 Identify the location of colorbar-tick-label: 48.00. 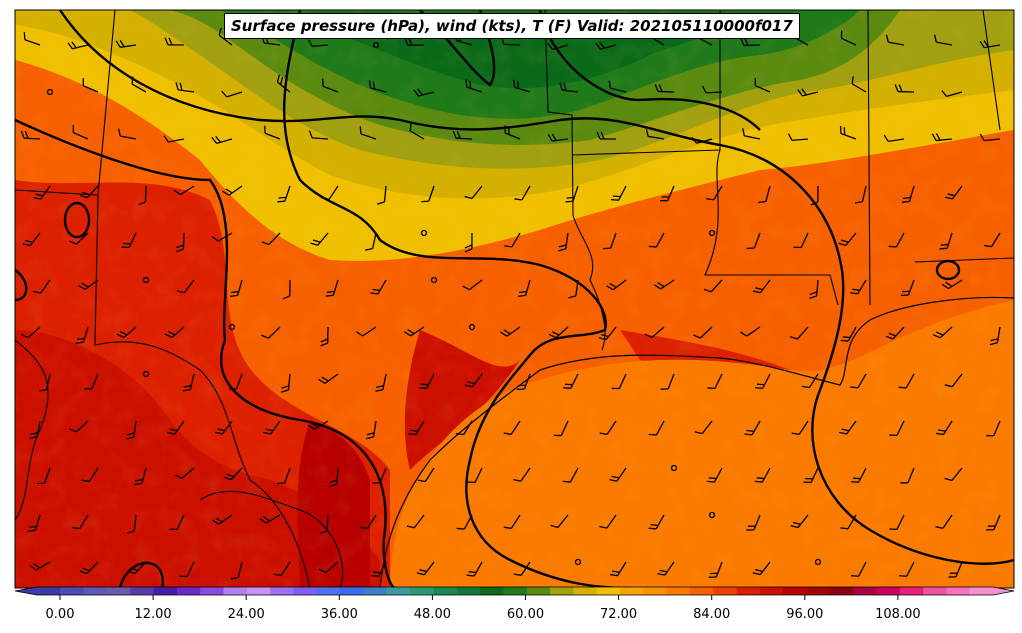
(432, 614).